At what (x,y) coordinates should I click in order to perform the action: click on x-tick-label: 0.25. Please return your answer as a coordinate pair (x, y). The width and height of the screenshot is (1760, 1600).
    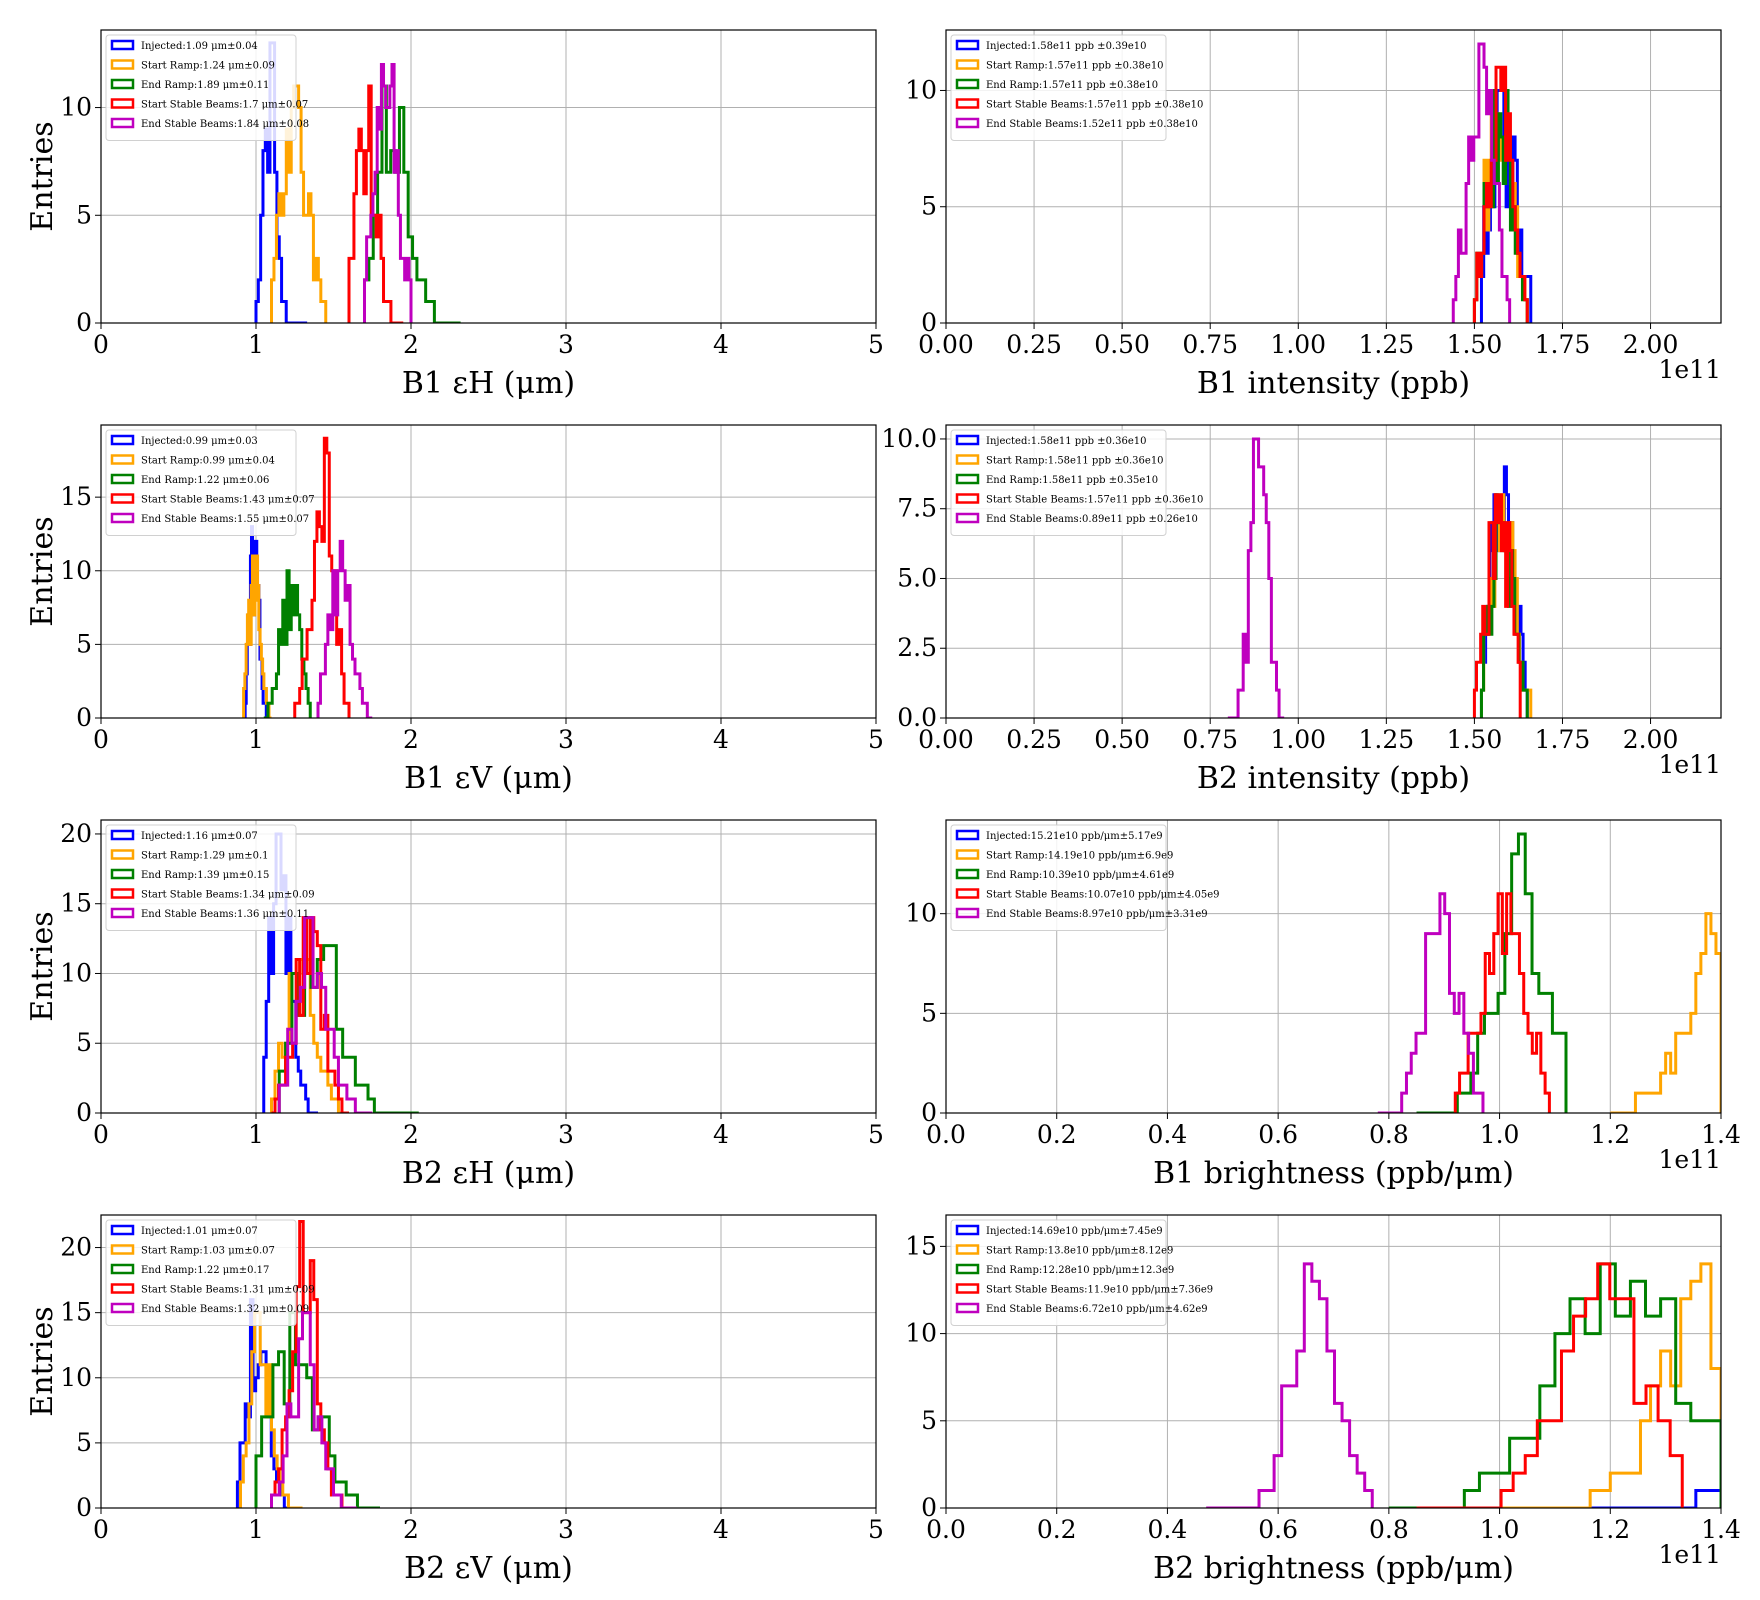
    Looking at the image, I should click on (1034, 344).